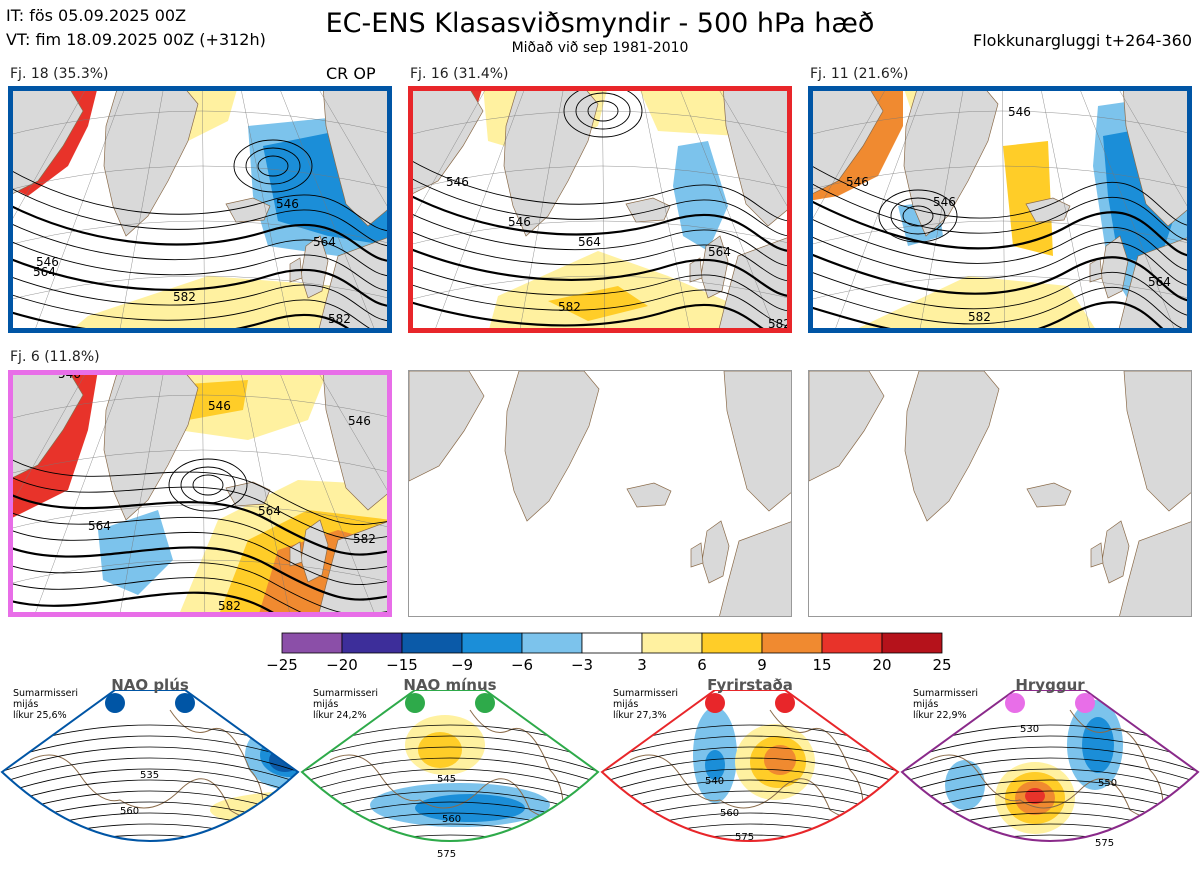 The image size is (1200, 871). What do you see at coordinates (600, 23) in the screenshot?
I see `page-title: EC-ENS Klasasviðsmyndir - 500 hPa hæð` at bounding box center [600, 23].